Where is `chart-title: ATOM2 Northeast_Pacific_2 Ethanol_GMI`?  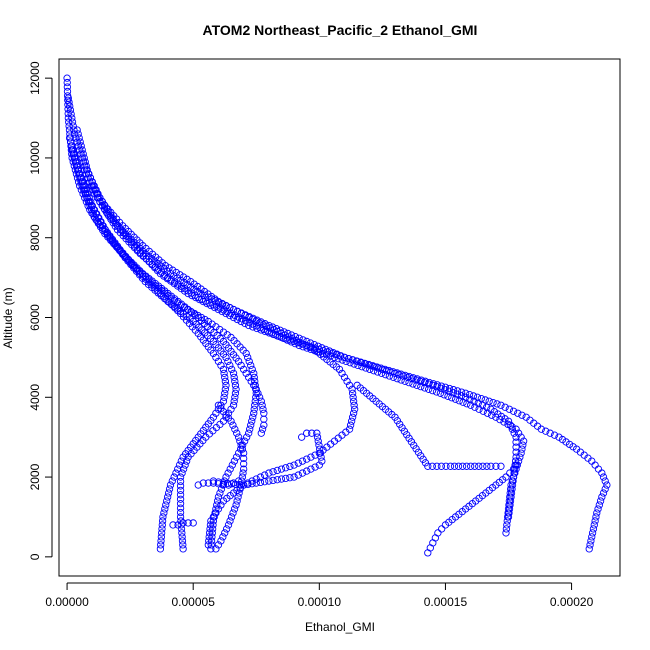 chart-title: ATOM2 Northeast_Pacific_2 Ethanol_GMI is located at coordinates (340, 30).